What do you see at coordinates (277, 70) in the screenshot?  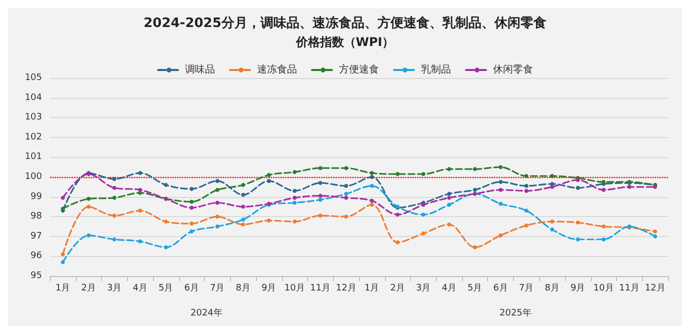 I see `legend-label: 速冻食品` at bounding box center [277, 70].